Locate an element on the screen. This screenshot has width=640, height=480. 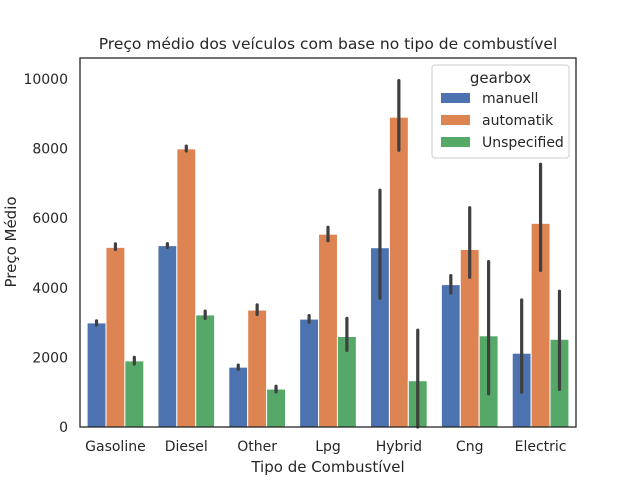
x-axis-label: Tipo de Combustível is located at coordinates (327, 467).